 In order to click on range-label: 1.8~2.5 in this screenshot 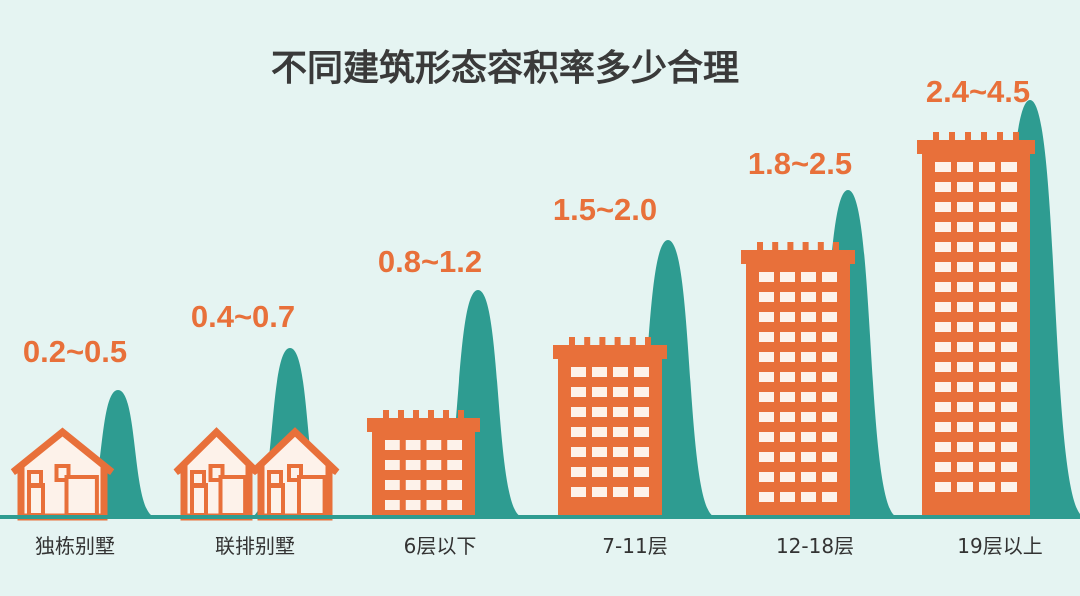, I will do `click(800, 163)`.